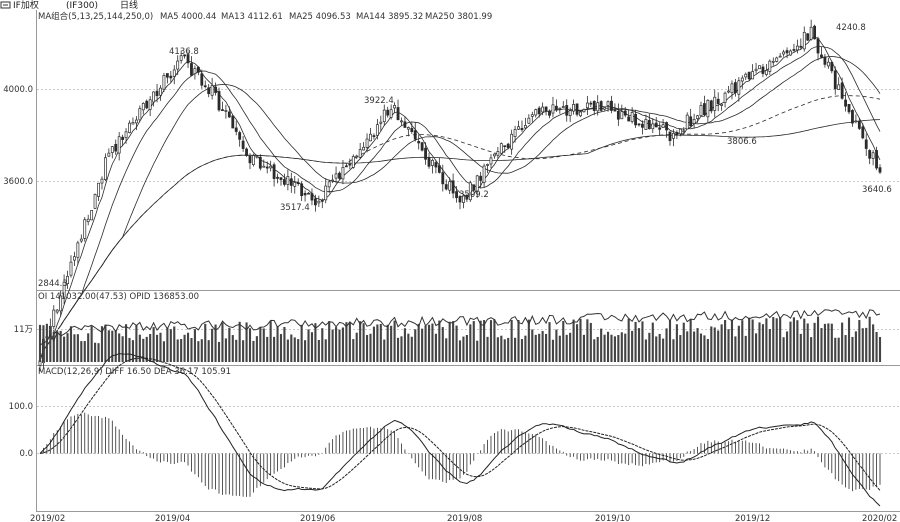 The image size is (900, 522). Describe the element at coordinates (53, 284) in the screenshot. I see `annotation-low-start: 2844.3` at that location.